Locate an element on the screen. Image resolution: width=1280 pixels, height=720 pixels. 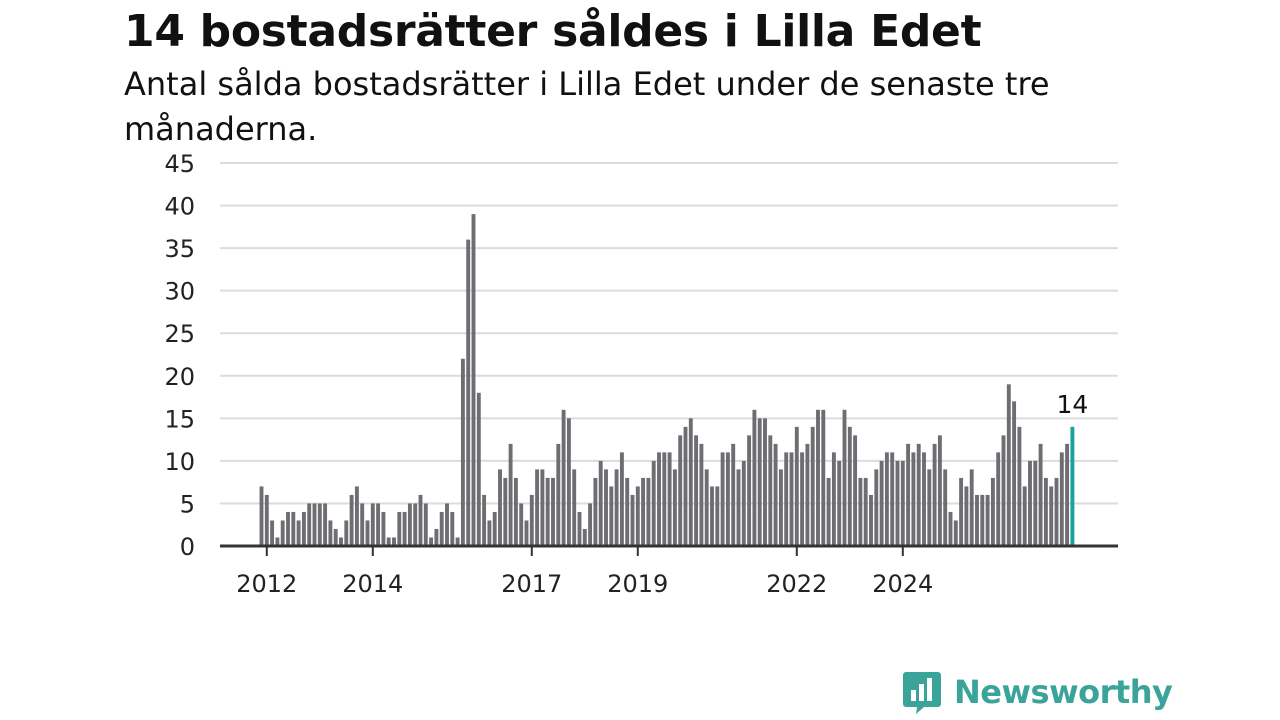
y-tick-label: 15 is located at coordinates (179, 419).